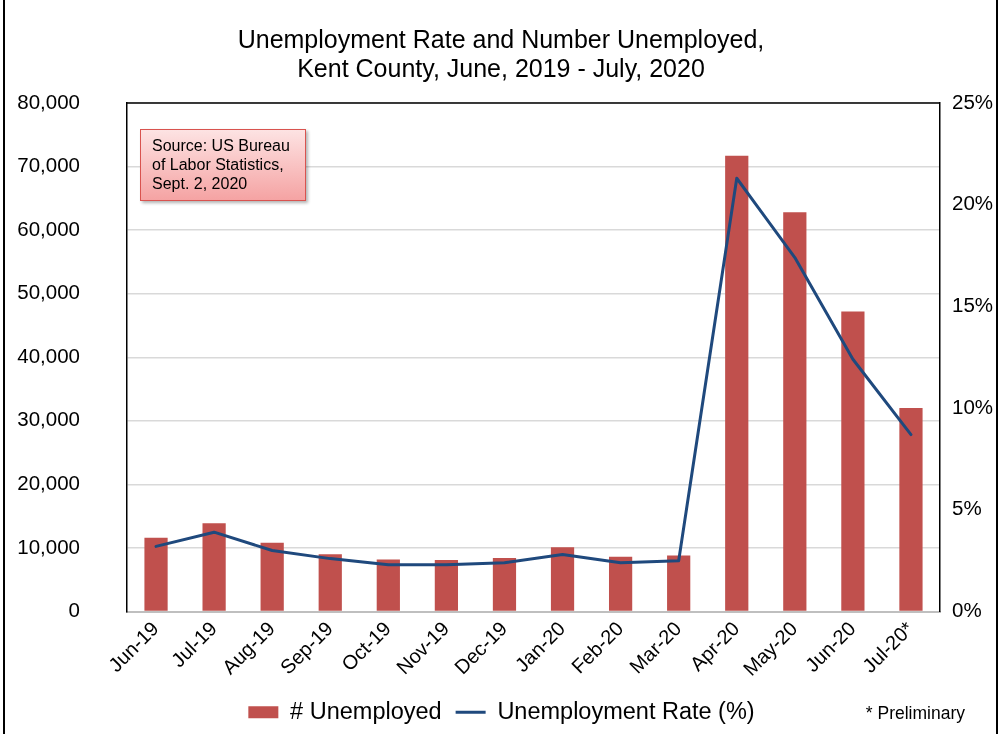 The height and width of the screenshot is (734, 1003). Describe the element at coordinates (967, 610) in the screenshot. I see `y2-tick-label: 0%` at that location.